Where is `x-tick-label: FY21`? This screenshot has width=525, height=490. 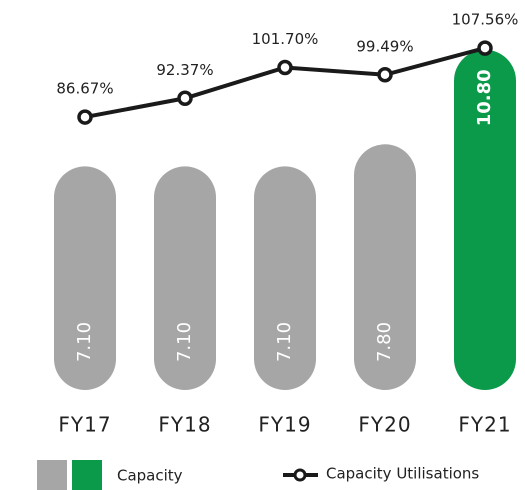 x-tick-label: FY21 is located at coordinates (484, 425).